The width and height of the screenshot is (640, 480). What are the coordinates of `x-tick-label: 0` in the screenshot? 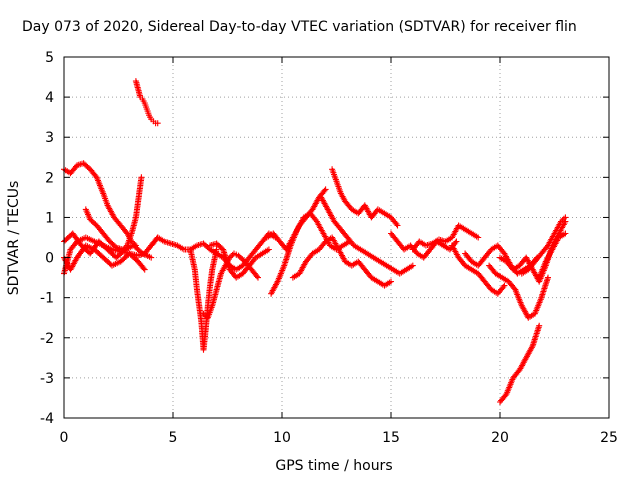 It's located at (64, 438).